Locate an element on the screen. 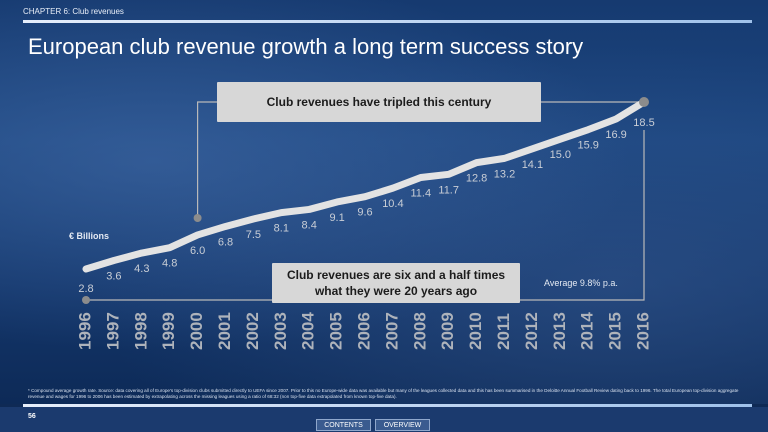 Image resolution: width=768 pixels, height=432 pixels. cagr-label: Average 9.8% p.a. is located at coordinates (581, 283).